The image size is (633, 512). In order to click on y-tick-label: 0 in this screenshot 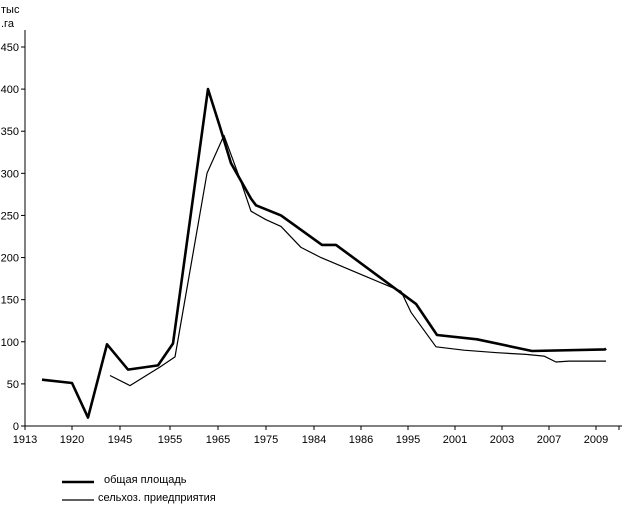, I will do `click(16, 427)`.